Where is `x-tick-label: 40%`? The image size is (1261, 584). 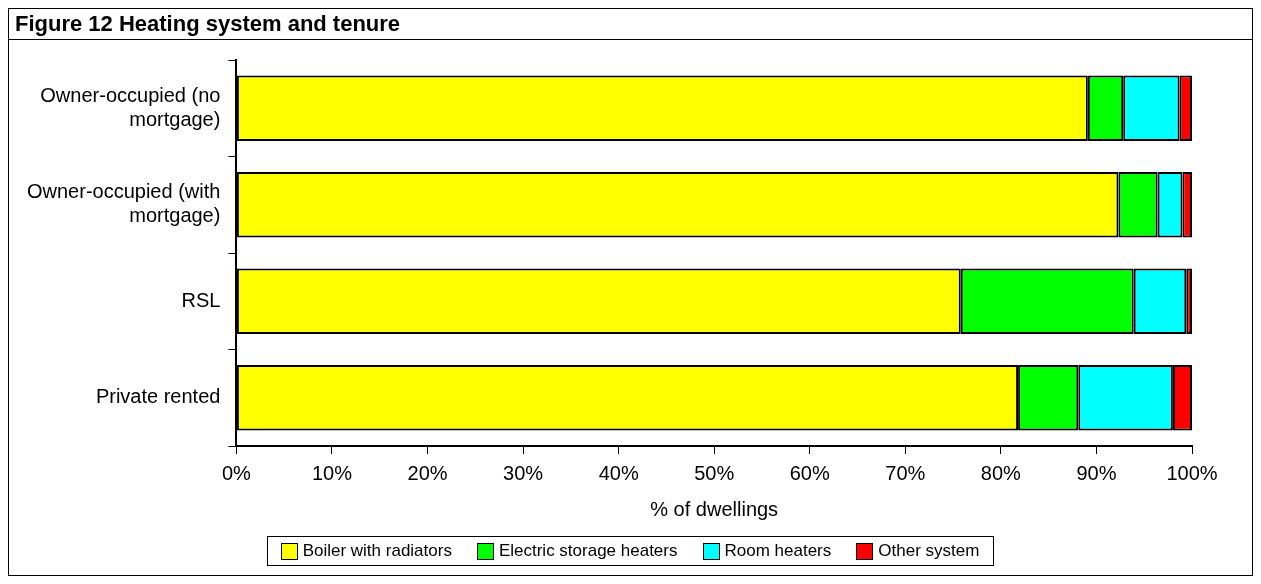
x-tick-label: 40% is located at coordinates (618, 472).